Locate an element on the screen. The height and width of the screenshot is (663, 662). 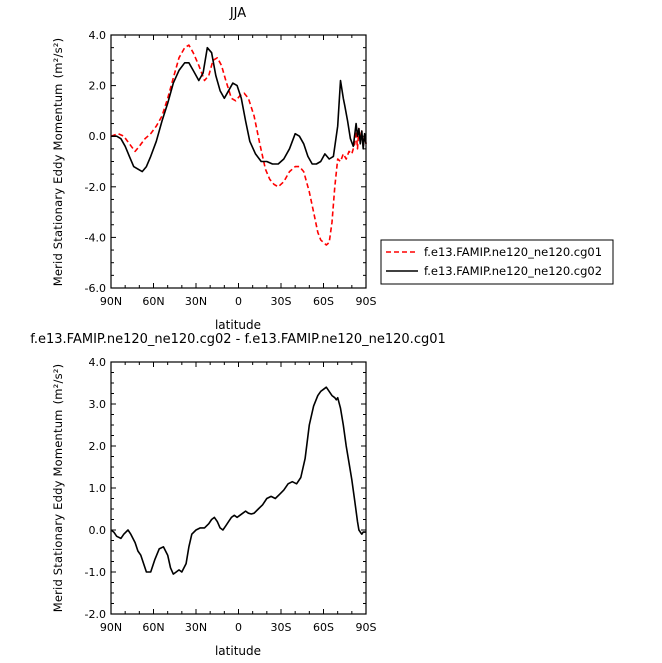
bottom-chart-ylabel-unit: (m²/s²) is located at coordinates (58, 384).